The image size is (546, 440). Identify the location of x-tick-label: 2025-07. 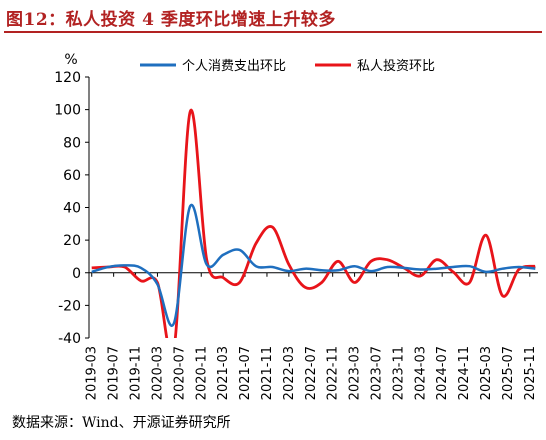
(508, 373).